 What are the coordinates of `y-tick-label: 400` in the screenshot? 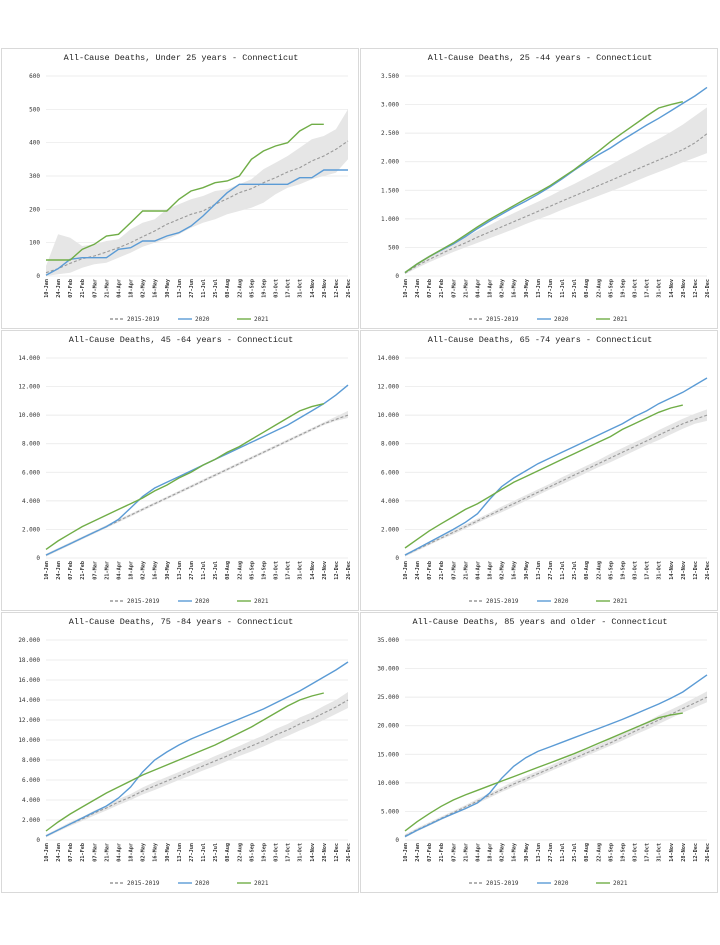 It's located at (34, 143).